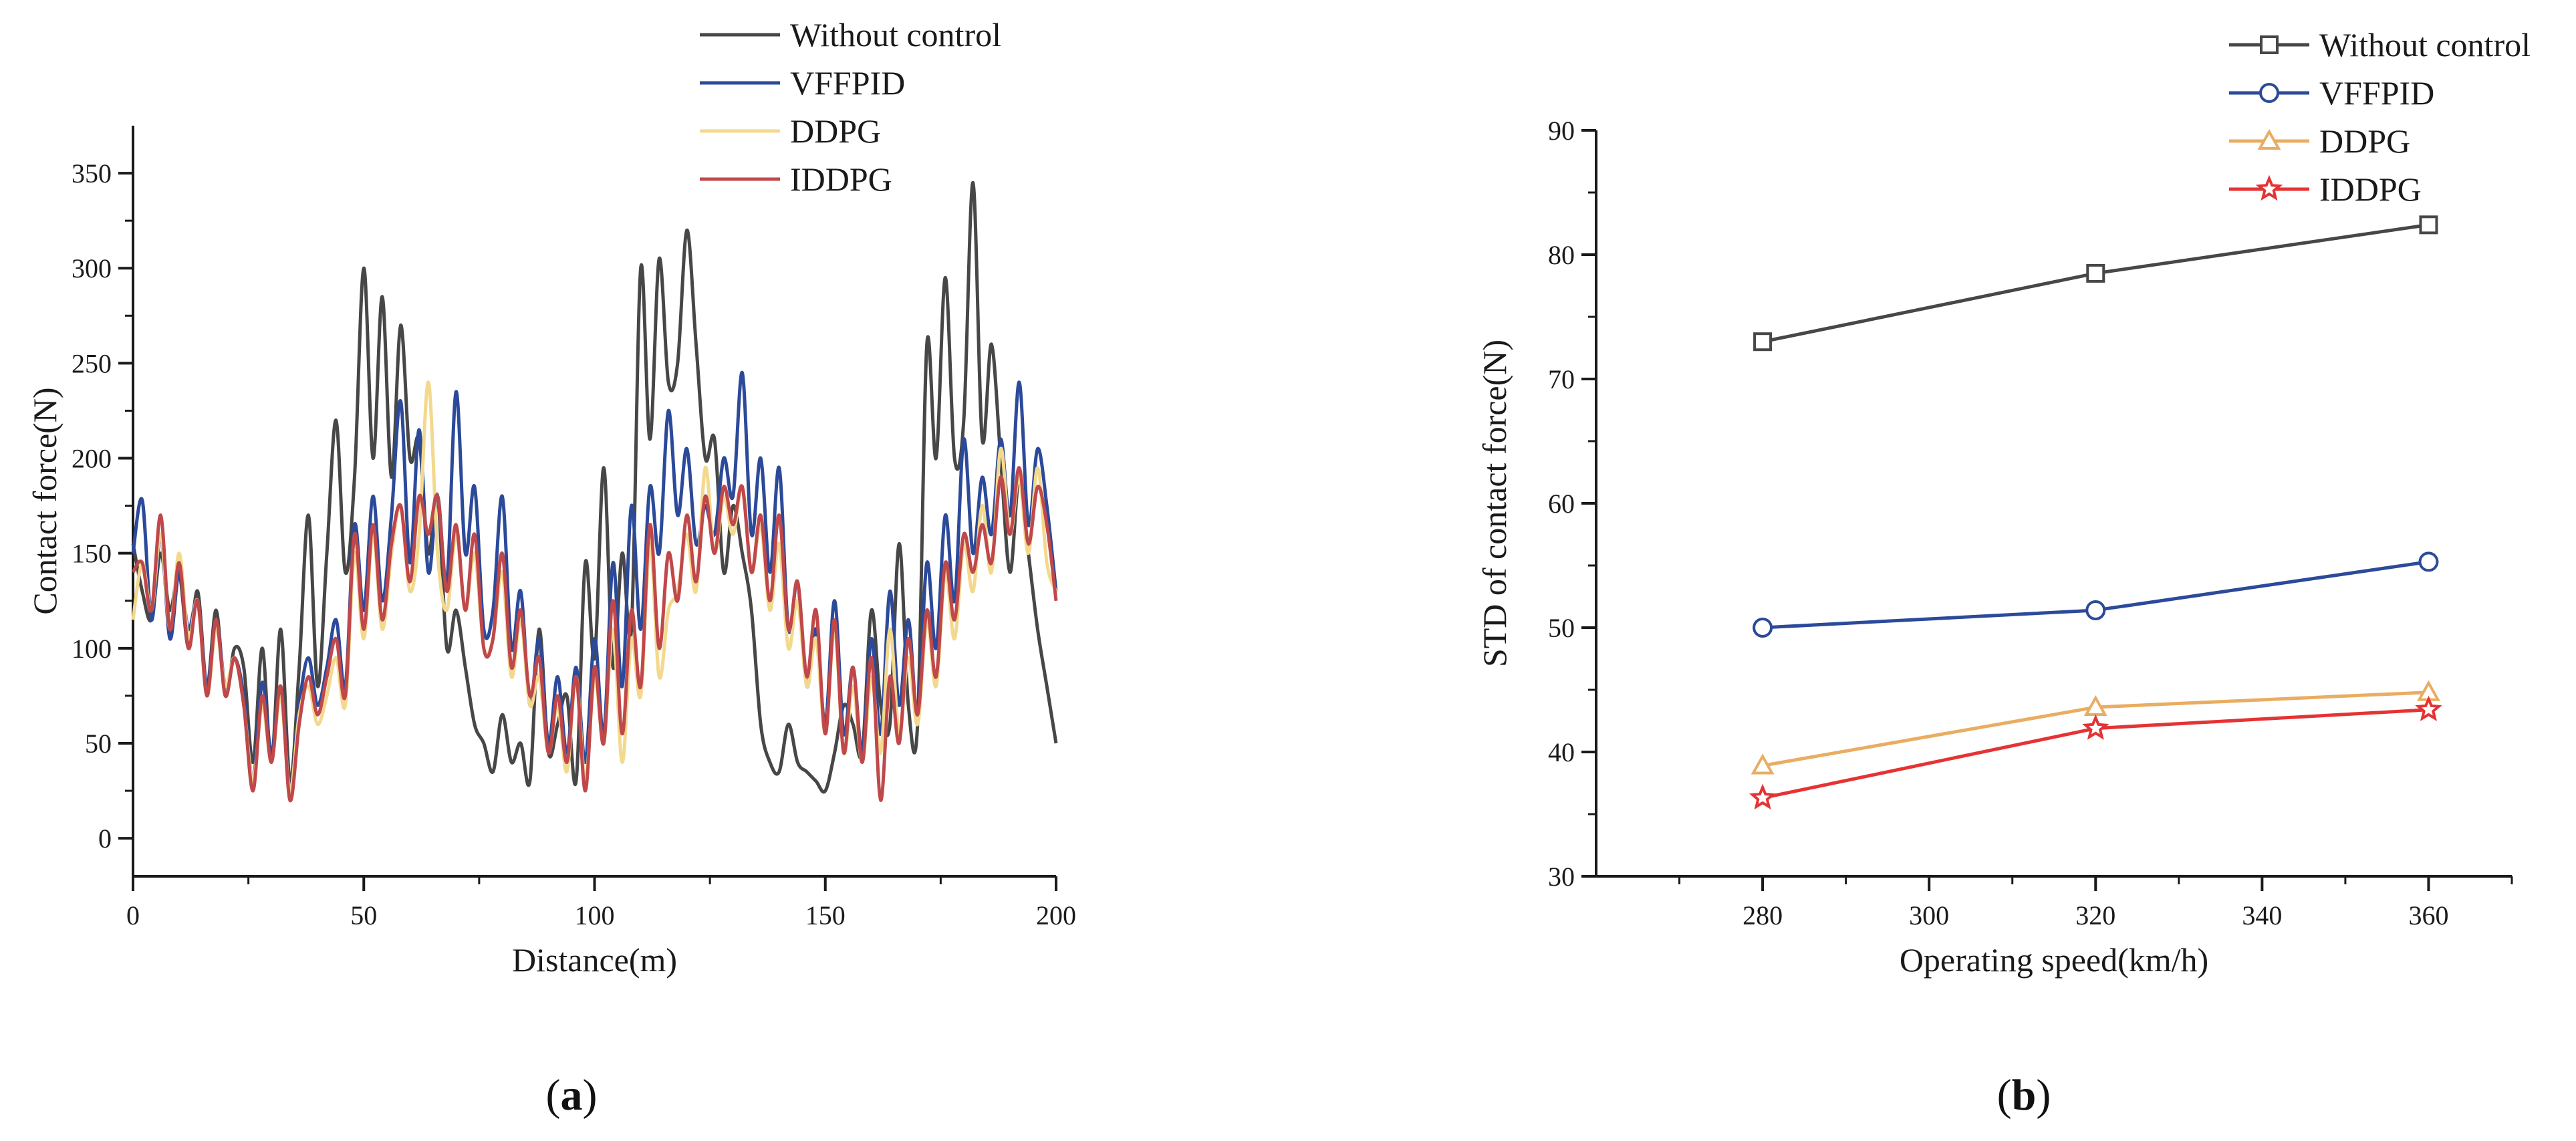 The image size is (2576, 1141). Describe the element at coordinates (92, 173) in the screenshot. I see `y-tick-label: 350` at that location.